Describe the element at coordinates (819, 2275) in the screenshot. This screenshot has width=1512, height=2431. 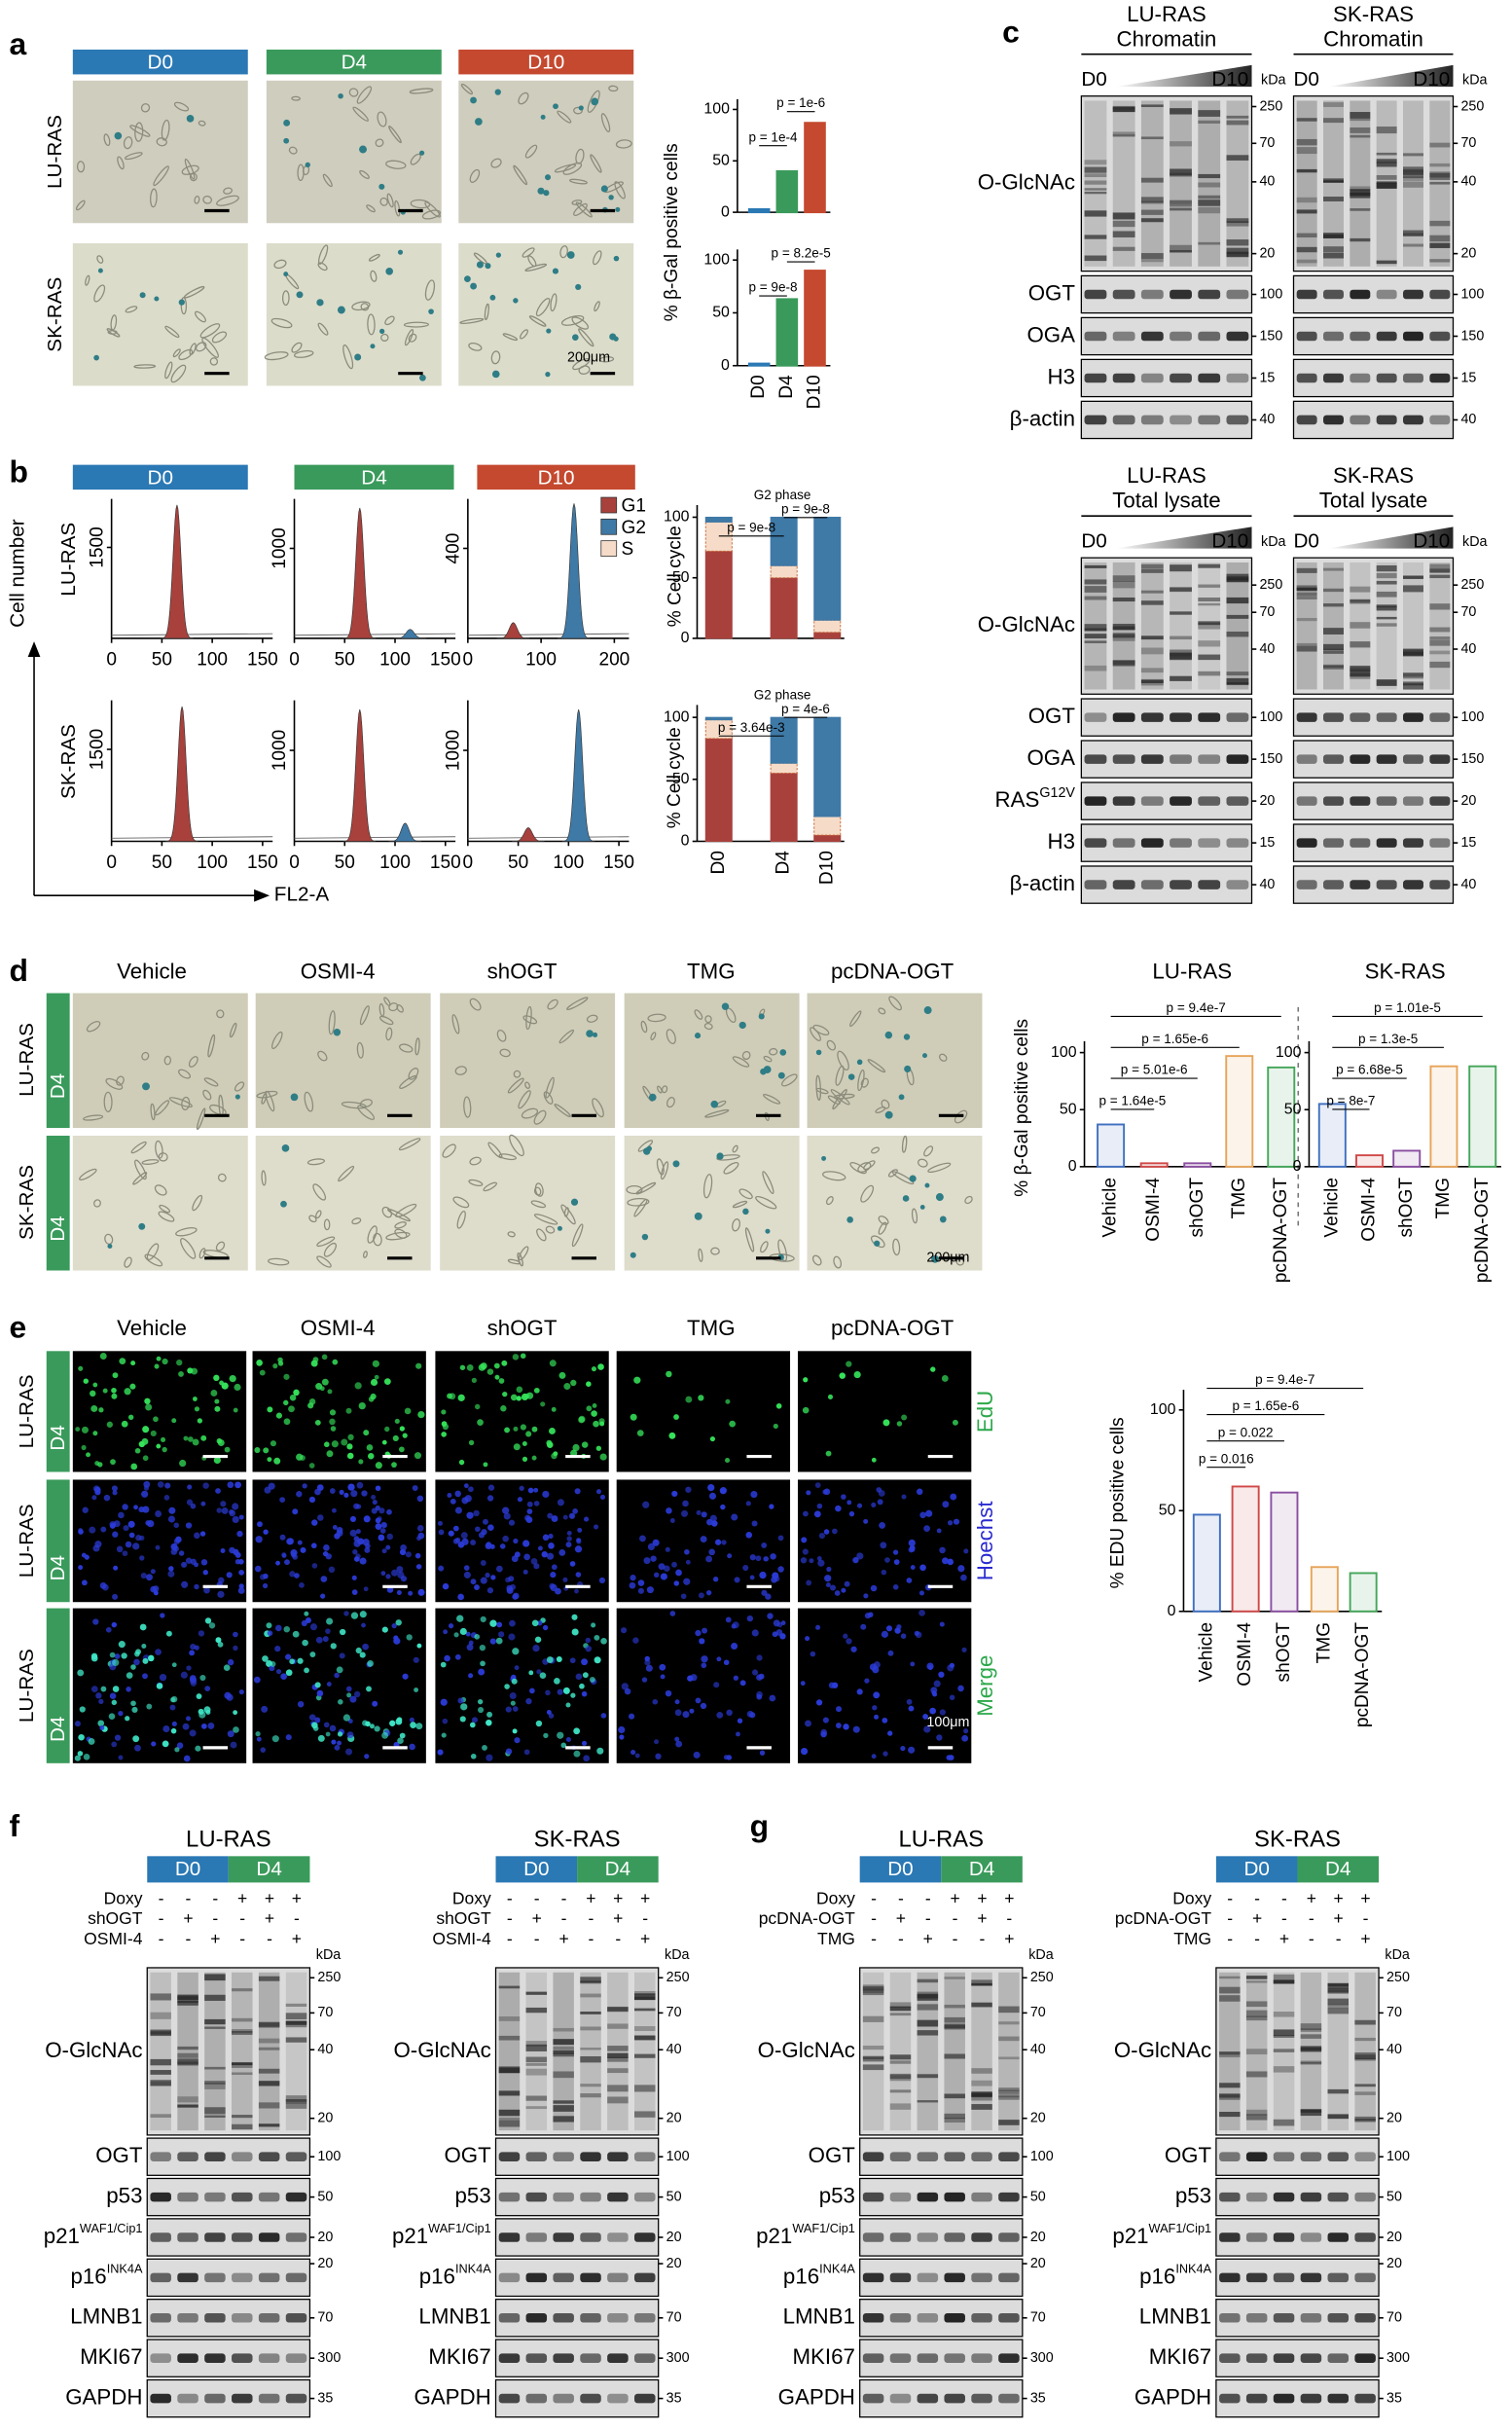
I see `row-label: p16INK4A` at that location.